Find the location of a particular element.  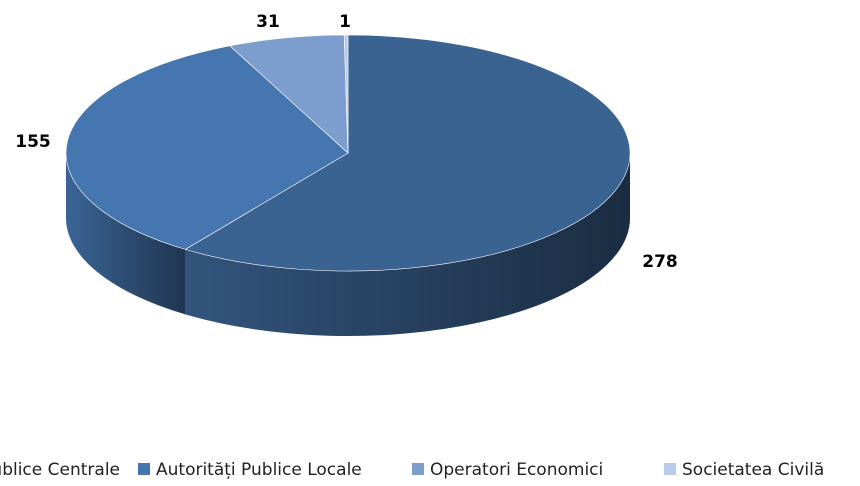

data-label: 31 is located at coordinates (268, 22).